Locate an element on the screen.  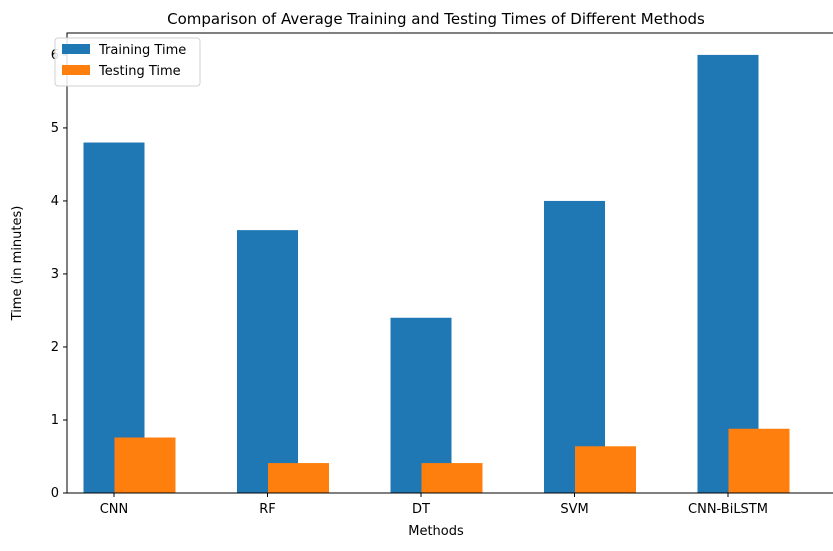
x-tick-label: CNN-BiLSTM is located at coordinates (728, 509).